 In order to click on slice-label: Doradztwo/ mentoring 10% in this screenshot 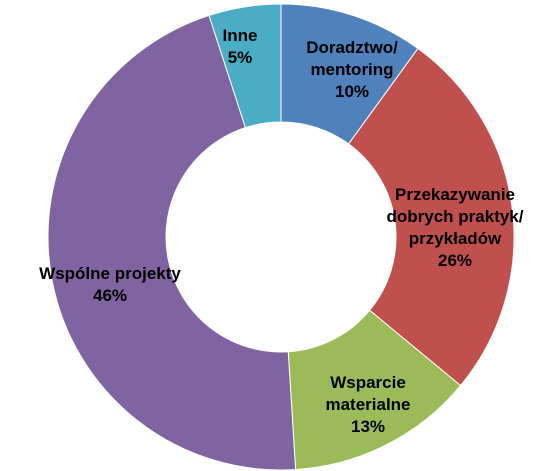, I will do `click(352, 70)`.